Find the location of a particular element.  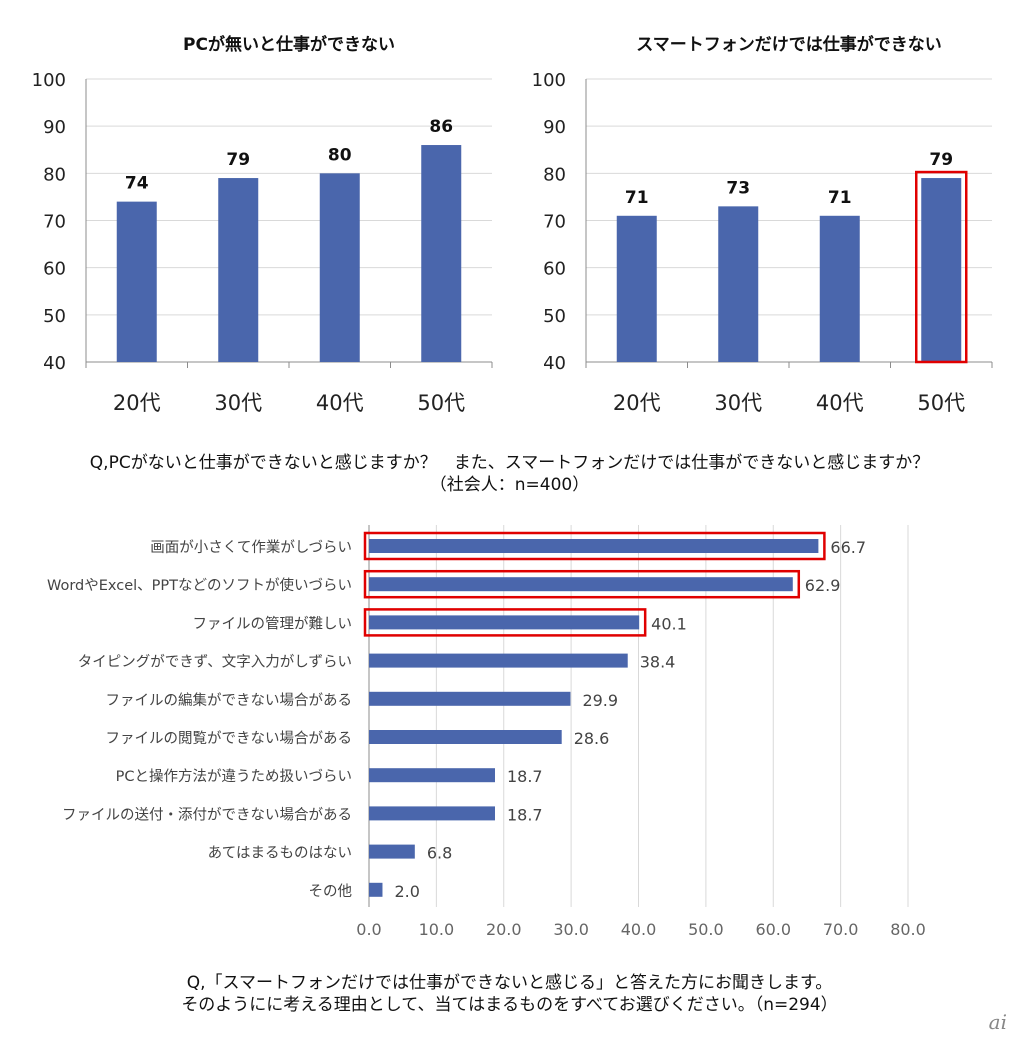

bar-value-label: 2.0 is located at coordinates (406, 891).